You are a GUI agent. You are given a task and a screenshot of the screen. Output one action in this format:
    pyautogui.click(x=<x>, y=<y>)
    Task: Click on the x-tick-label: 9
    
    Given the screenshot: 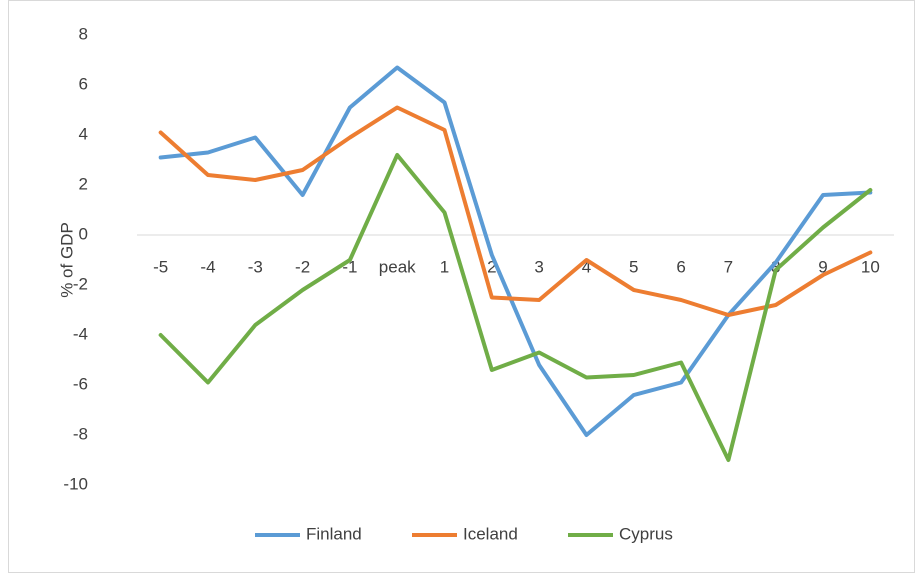 What is the action you would take?
    pyautogui.click(x=822, y=266)
    